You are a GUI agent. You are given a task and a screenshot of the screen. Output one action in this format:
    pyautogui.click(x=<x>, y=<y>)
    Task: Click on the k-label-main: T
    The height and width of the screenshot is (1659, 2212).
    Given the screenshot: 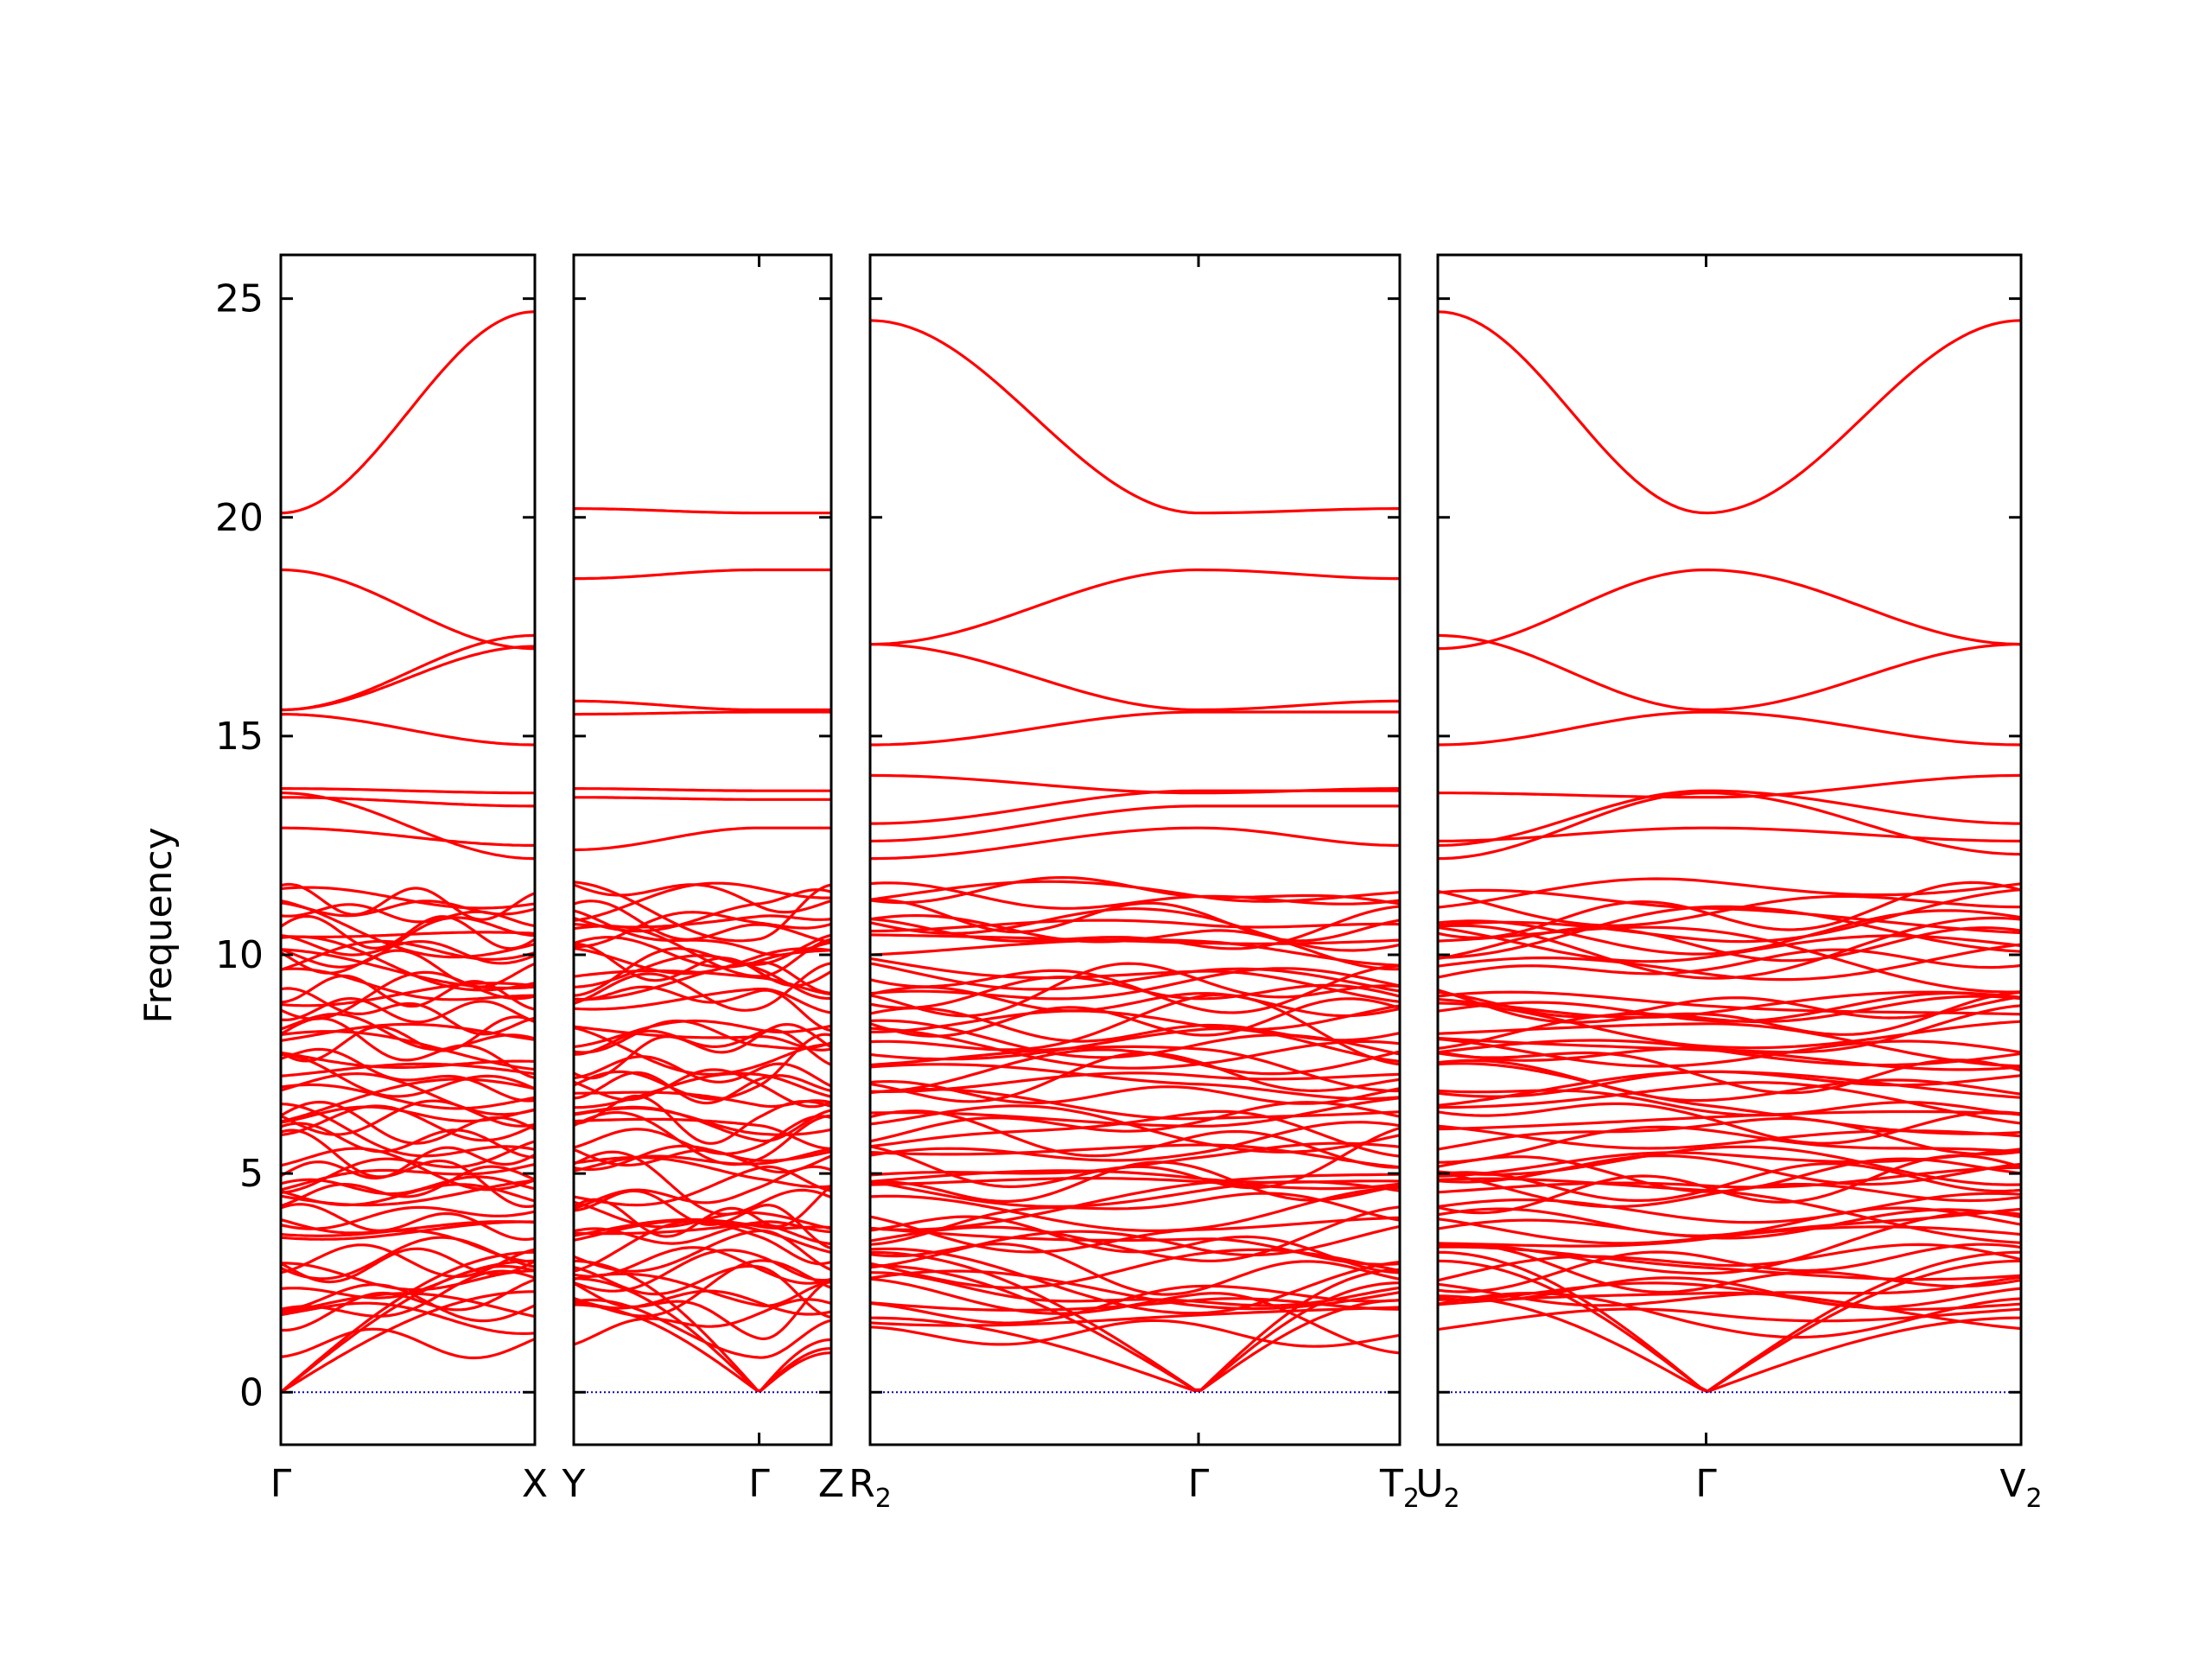 What is the action you would take?
    pyautogui.click(x=1391, y=1484)
    